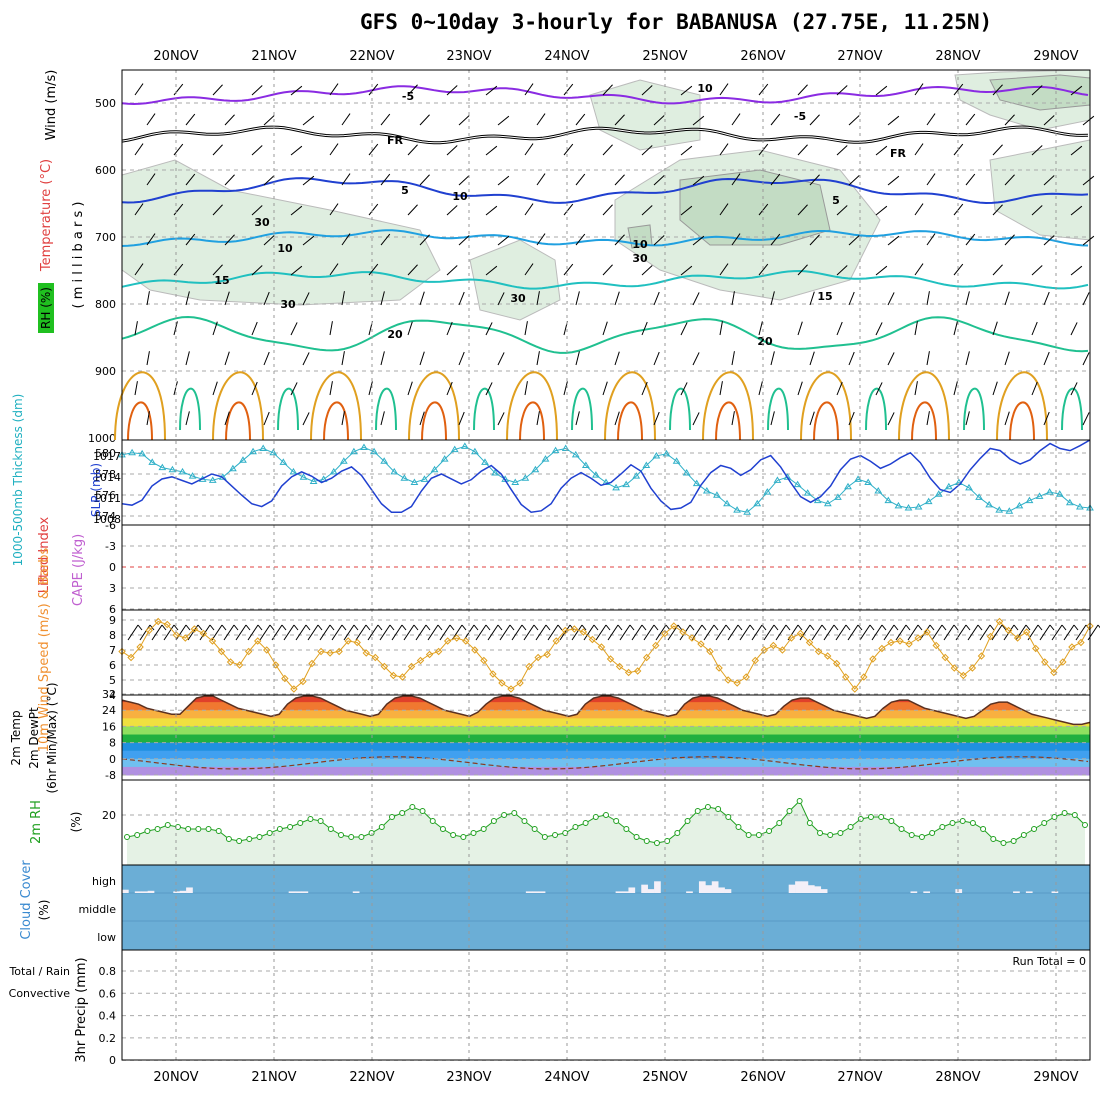 The height and width of the screenshot is (1100, 1100). I want to click on contour-label: 30, so click(288, 304).